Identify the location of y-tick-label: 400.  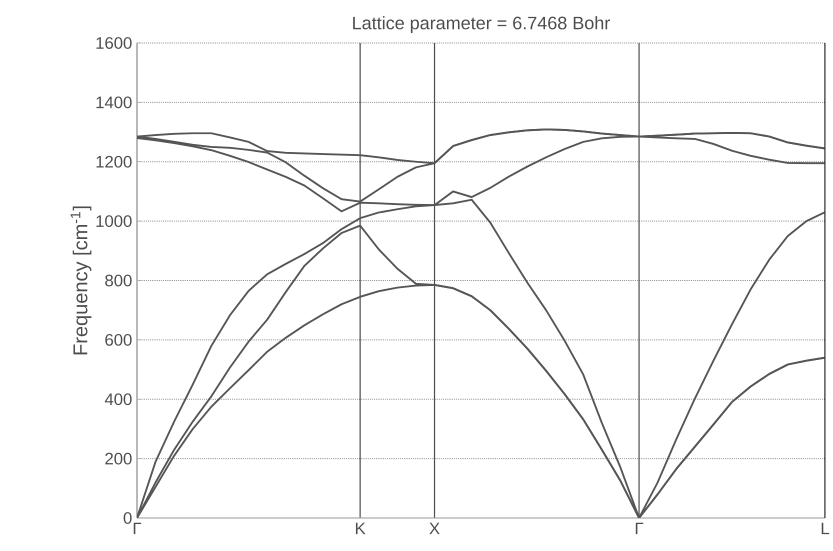
(118, 399).